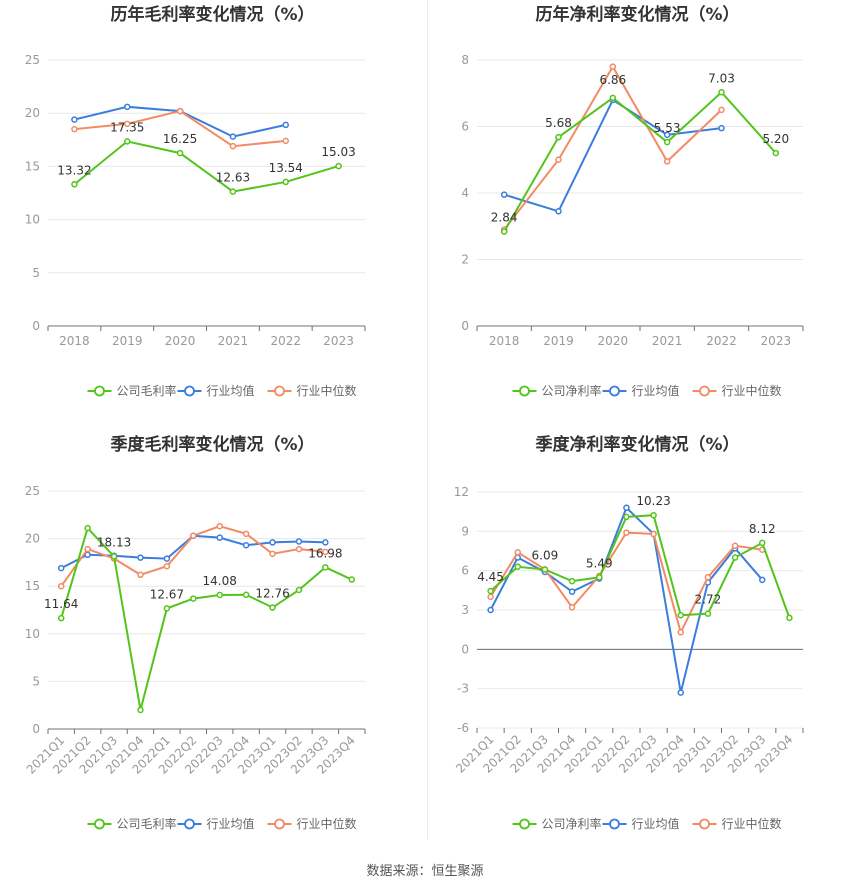 The width and height of the screenshot is (850, 890). Describe the element at coordinates (465, 571) in the screenshot. I see `y-tick-label: 6` at that location.